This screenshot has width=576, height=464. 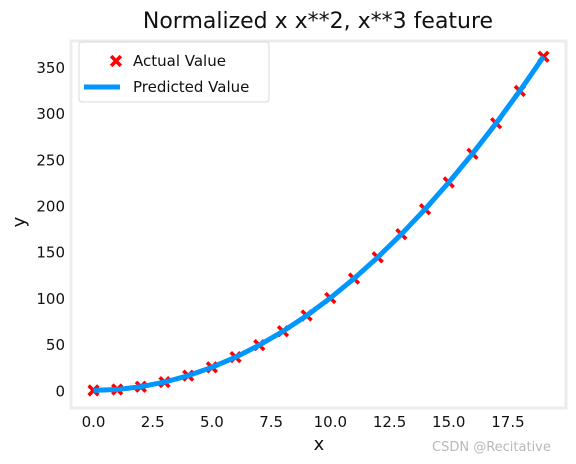 I want to click on x-tick-label: 0.0, so click(x=94, y=422).